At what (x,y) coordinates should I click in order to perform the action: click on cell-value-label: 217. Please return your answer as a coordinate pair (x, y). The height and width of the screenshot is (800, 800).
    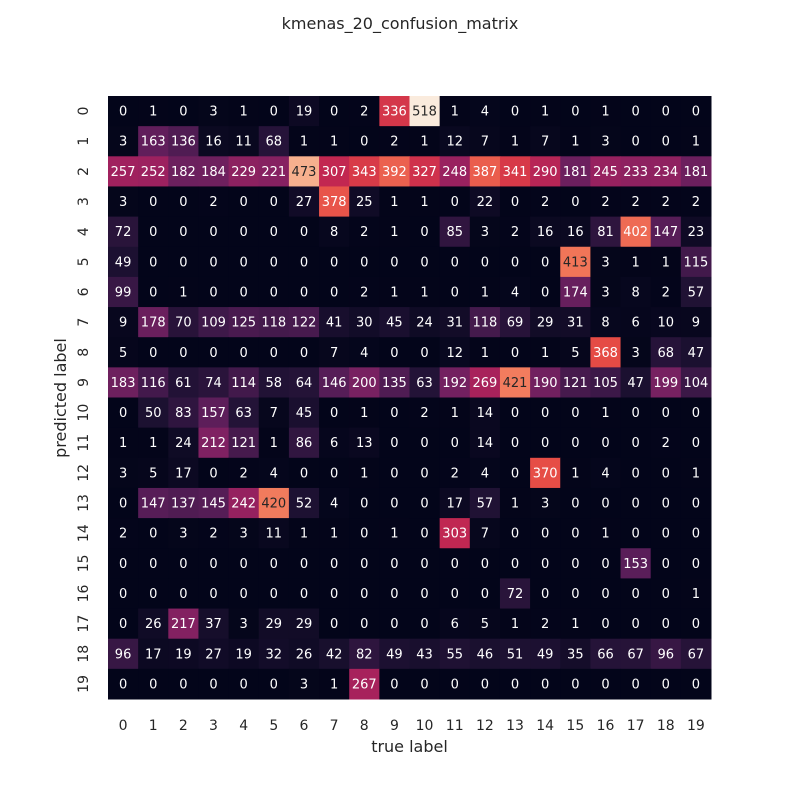
    Looking at the image, I should click on (183, 624).